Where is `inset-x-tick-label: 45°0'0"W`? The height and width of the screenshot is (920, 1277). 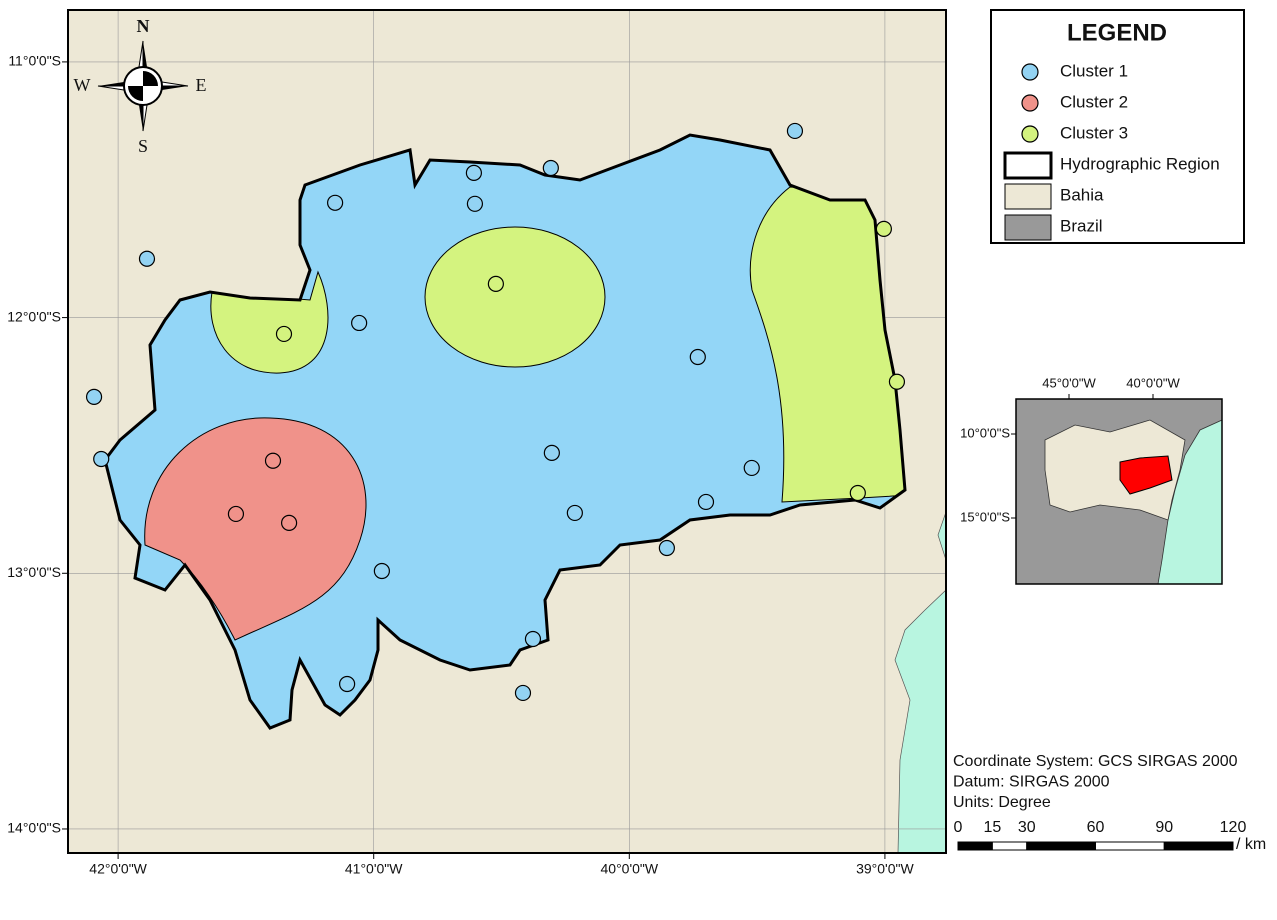 inset-x-tick-label: 45°0'0"W is located at coordinates (1069, 382).